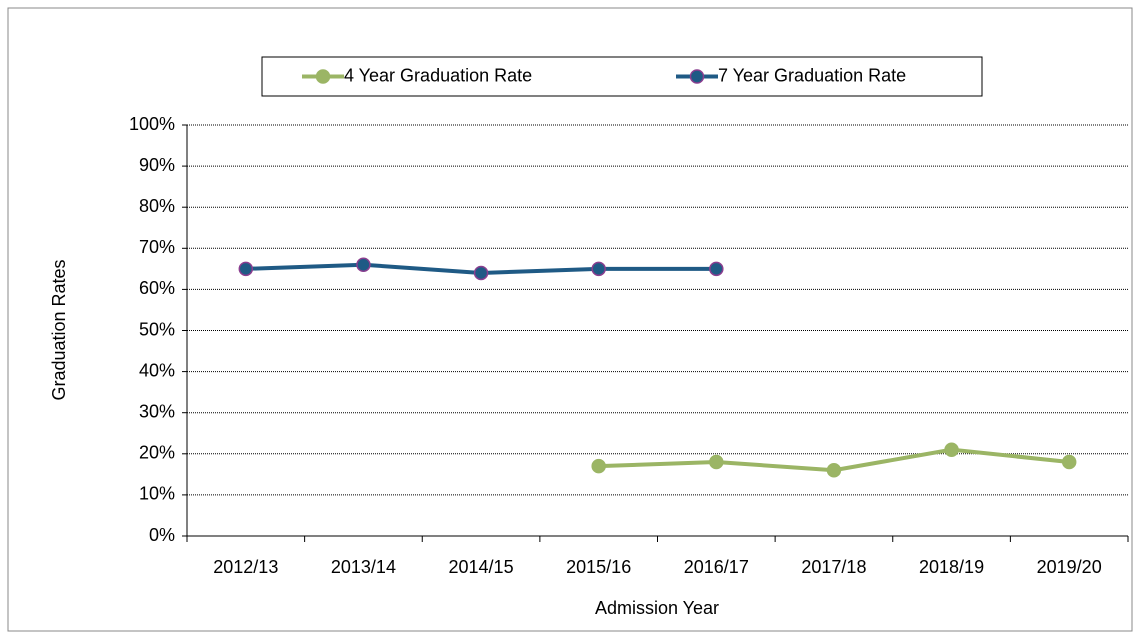 This screenshot has width=1141, height=639. Describe the element at coordinates (157, 453) in the screenshot. I see `y-tick-label: 20%` at that location.